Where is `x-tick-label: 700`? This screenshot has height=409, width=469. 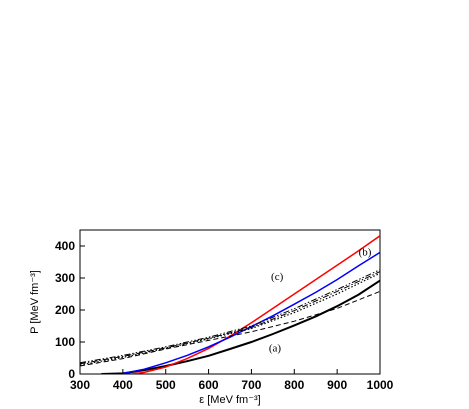
x-tick-label: 700 is located at coordinates (251, 385).